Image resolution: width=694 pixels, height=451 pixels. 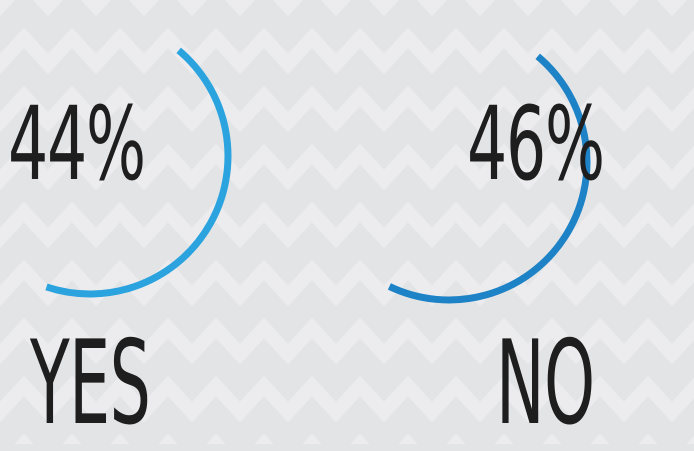 What do you see at coordinates (545, 383) in the screenshot?
I see `gauge-label-no: NO` at bounding box center [545, 383].